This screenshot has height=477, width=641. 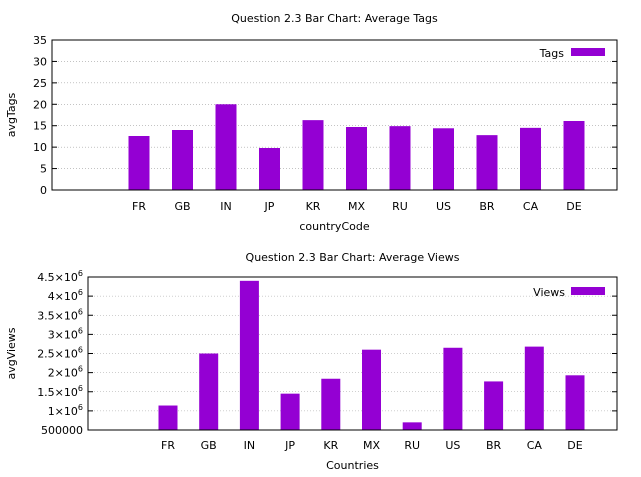 What do you see at coordinates (60, 314) in the screenshot?
I see `y-tick-label: 3.5×10⁶` at bounding box center [60, 314].